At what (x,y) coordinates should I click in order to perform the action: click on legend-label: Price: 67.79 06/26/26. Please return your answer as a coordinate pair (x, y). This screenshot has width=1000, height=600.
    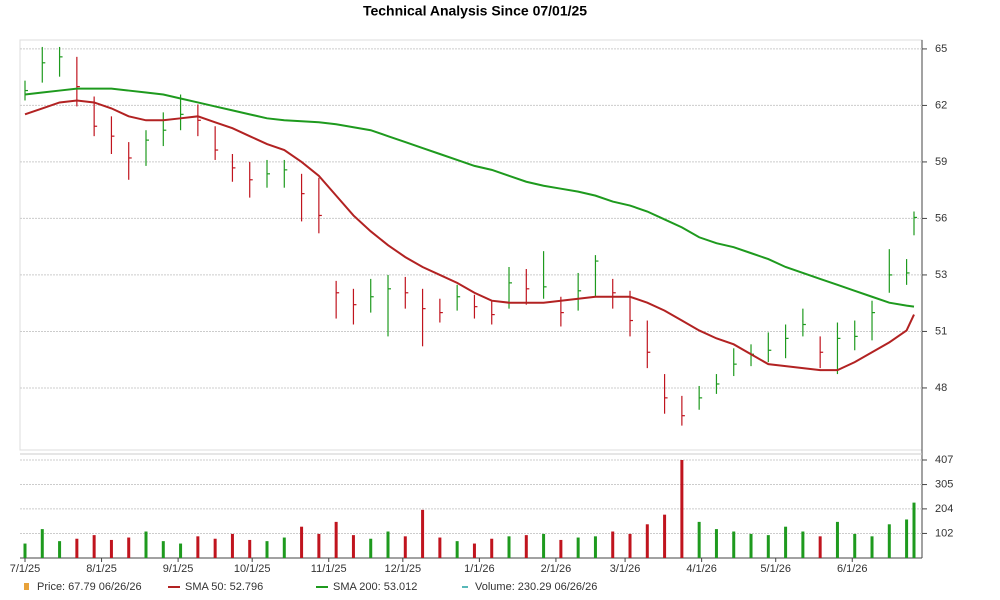
    Looking at the image, I should click on (89, 587).